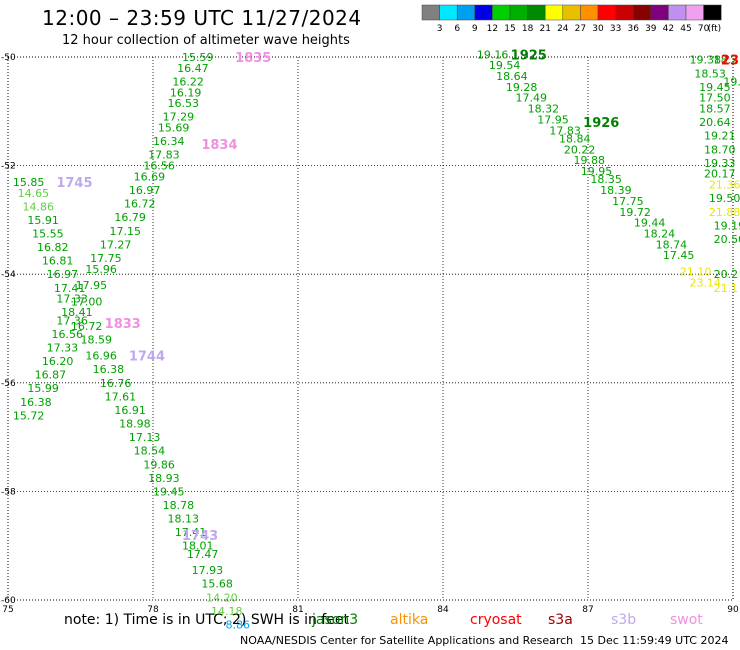 This screenshot has height=650, width=740. Describe the element at coordinates (720, 174) in the screenshot. I see `wave-height-value: 20.17` at that location.